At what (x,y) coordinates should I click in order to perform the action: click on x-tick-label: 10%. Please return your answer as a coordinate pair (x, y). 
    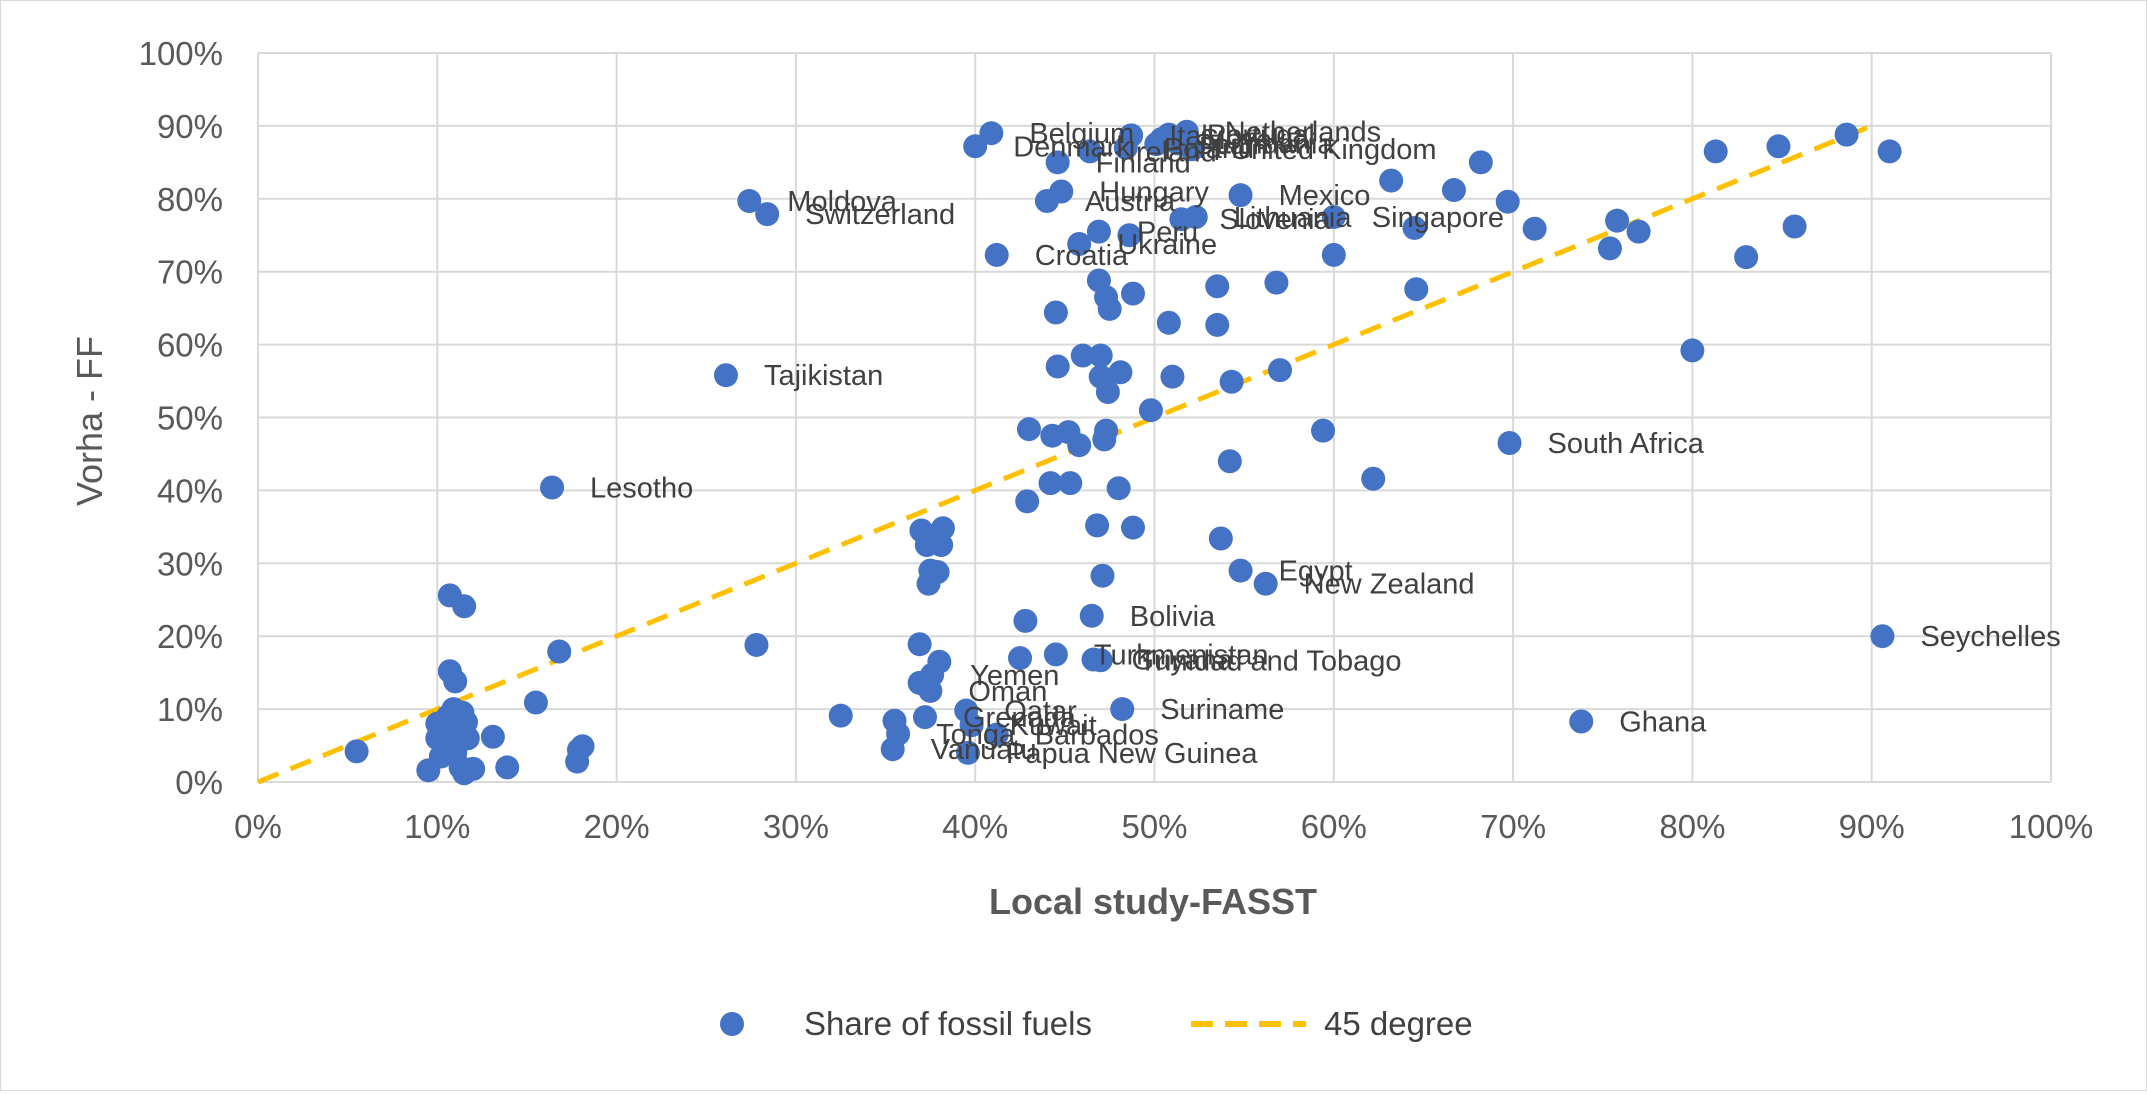
    Looking at the image, I should click on (437, 826).